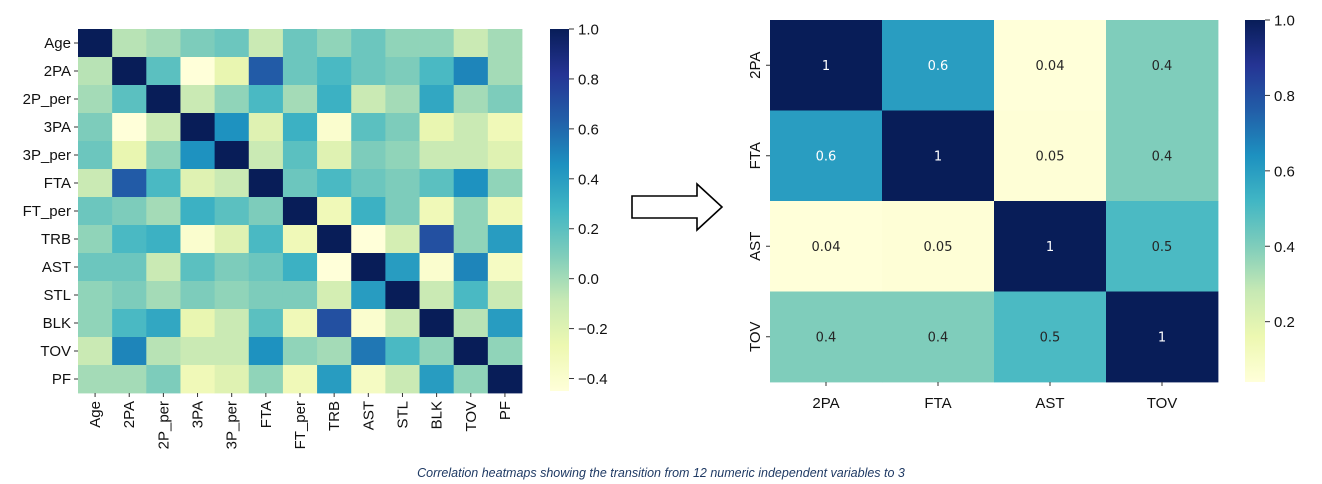  Describe the element at coordinates (232, 425) in the screenshot. I see `x-tick-label: 3P_per` at that location.